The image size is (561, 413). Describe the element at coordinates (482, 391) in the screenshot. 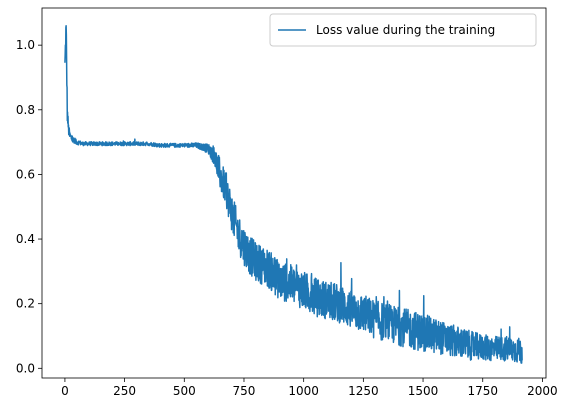

I see `x-tick-label: 1750` at that location.